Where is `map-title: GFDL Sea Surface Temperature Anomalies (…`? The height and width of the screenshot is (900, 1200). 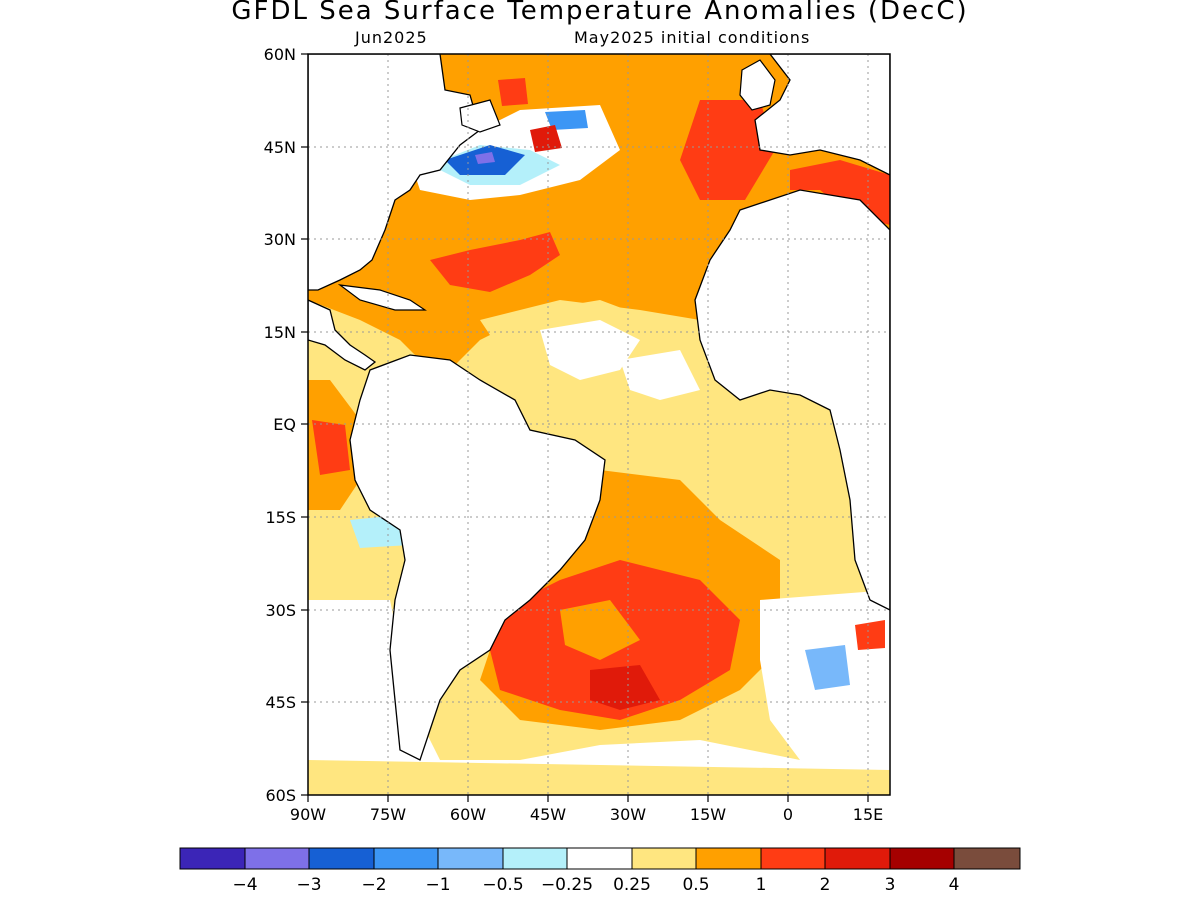
map-title: GFDL Sea Surface Temperature Anomalies (… is located at coordinates (600, 13).